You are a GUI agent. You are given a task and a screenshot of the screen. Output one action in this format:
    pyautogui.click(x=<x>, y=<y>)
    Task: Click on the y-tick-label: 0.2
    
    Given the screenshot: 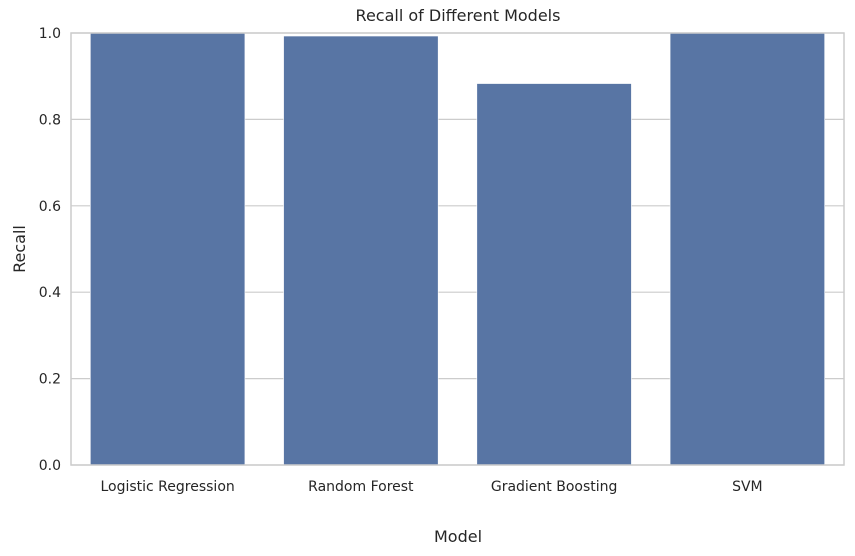 What is the action you would take?
    pyautogui.click(x=50, y=380)
    